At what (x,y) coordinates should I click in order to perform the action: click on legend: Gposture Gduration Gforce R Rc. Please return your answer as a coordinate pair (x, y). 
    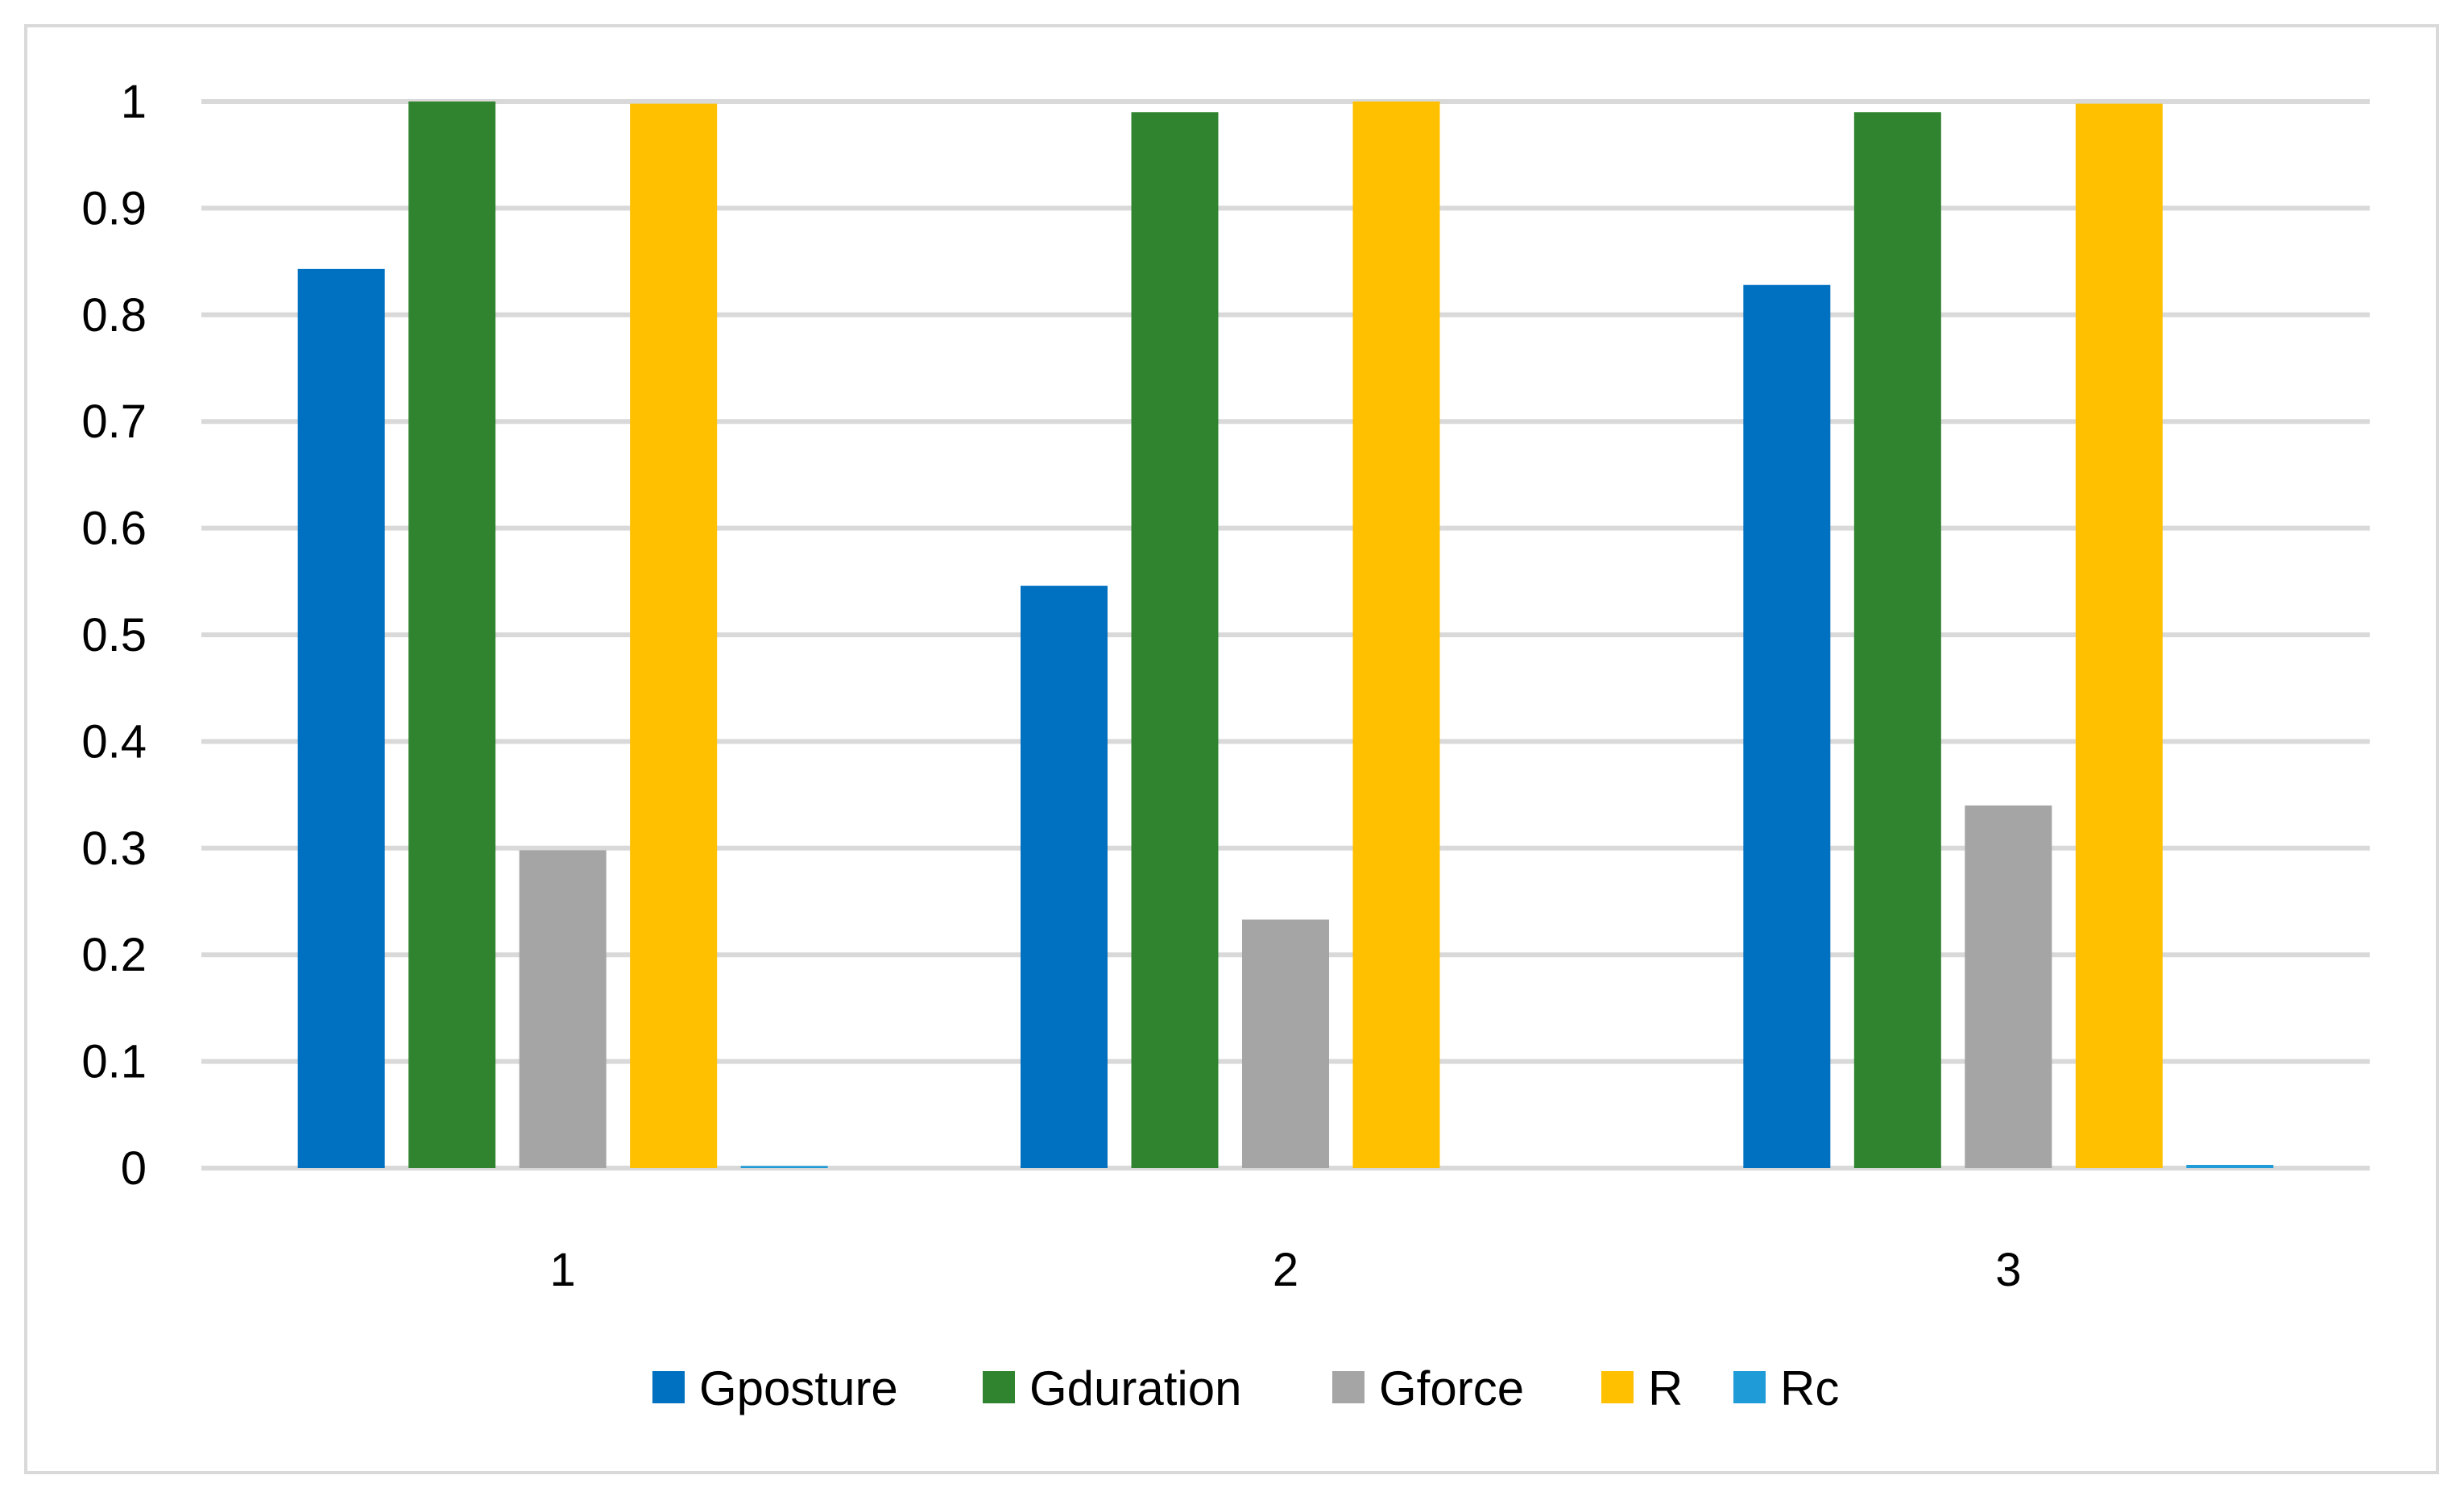
    Looking at the image, I should click on (1245, 1388).